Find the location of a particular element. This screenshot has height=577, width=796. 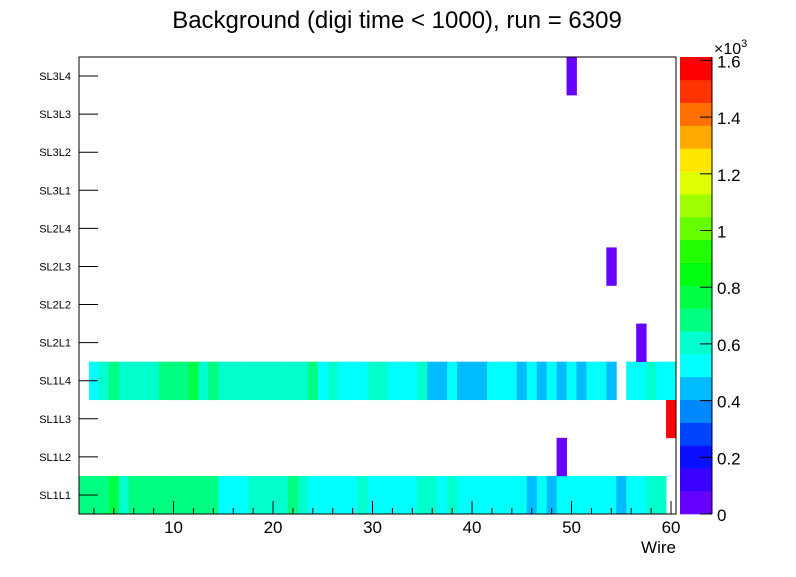

x-axis: 10 20 30 40 50 60 is located at coordinates (387, 519).